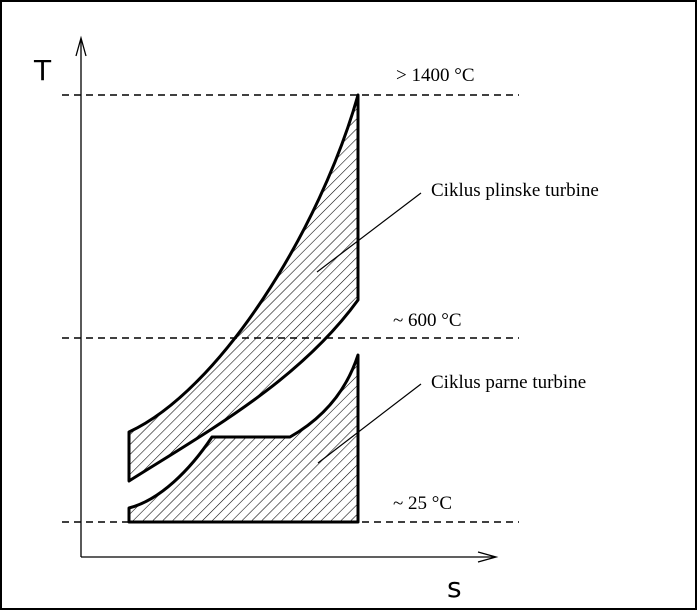 The image size is (697, 610). Describe the element at coordinates (508, 382) in the screenshot. I see `steam-cycle-label: Ciklus parne turbine` at that location.